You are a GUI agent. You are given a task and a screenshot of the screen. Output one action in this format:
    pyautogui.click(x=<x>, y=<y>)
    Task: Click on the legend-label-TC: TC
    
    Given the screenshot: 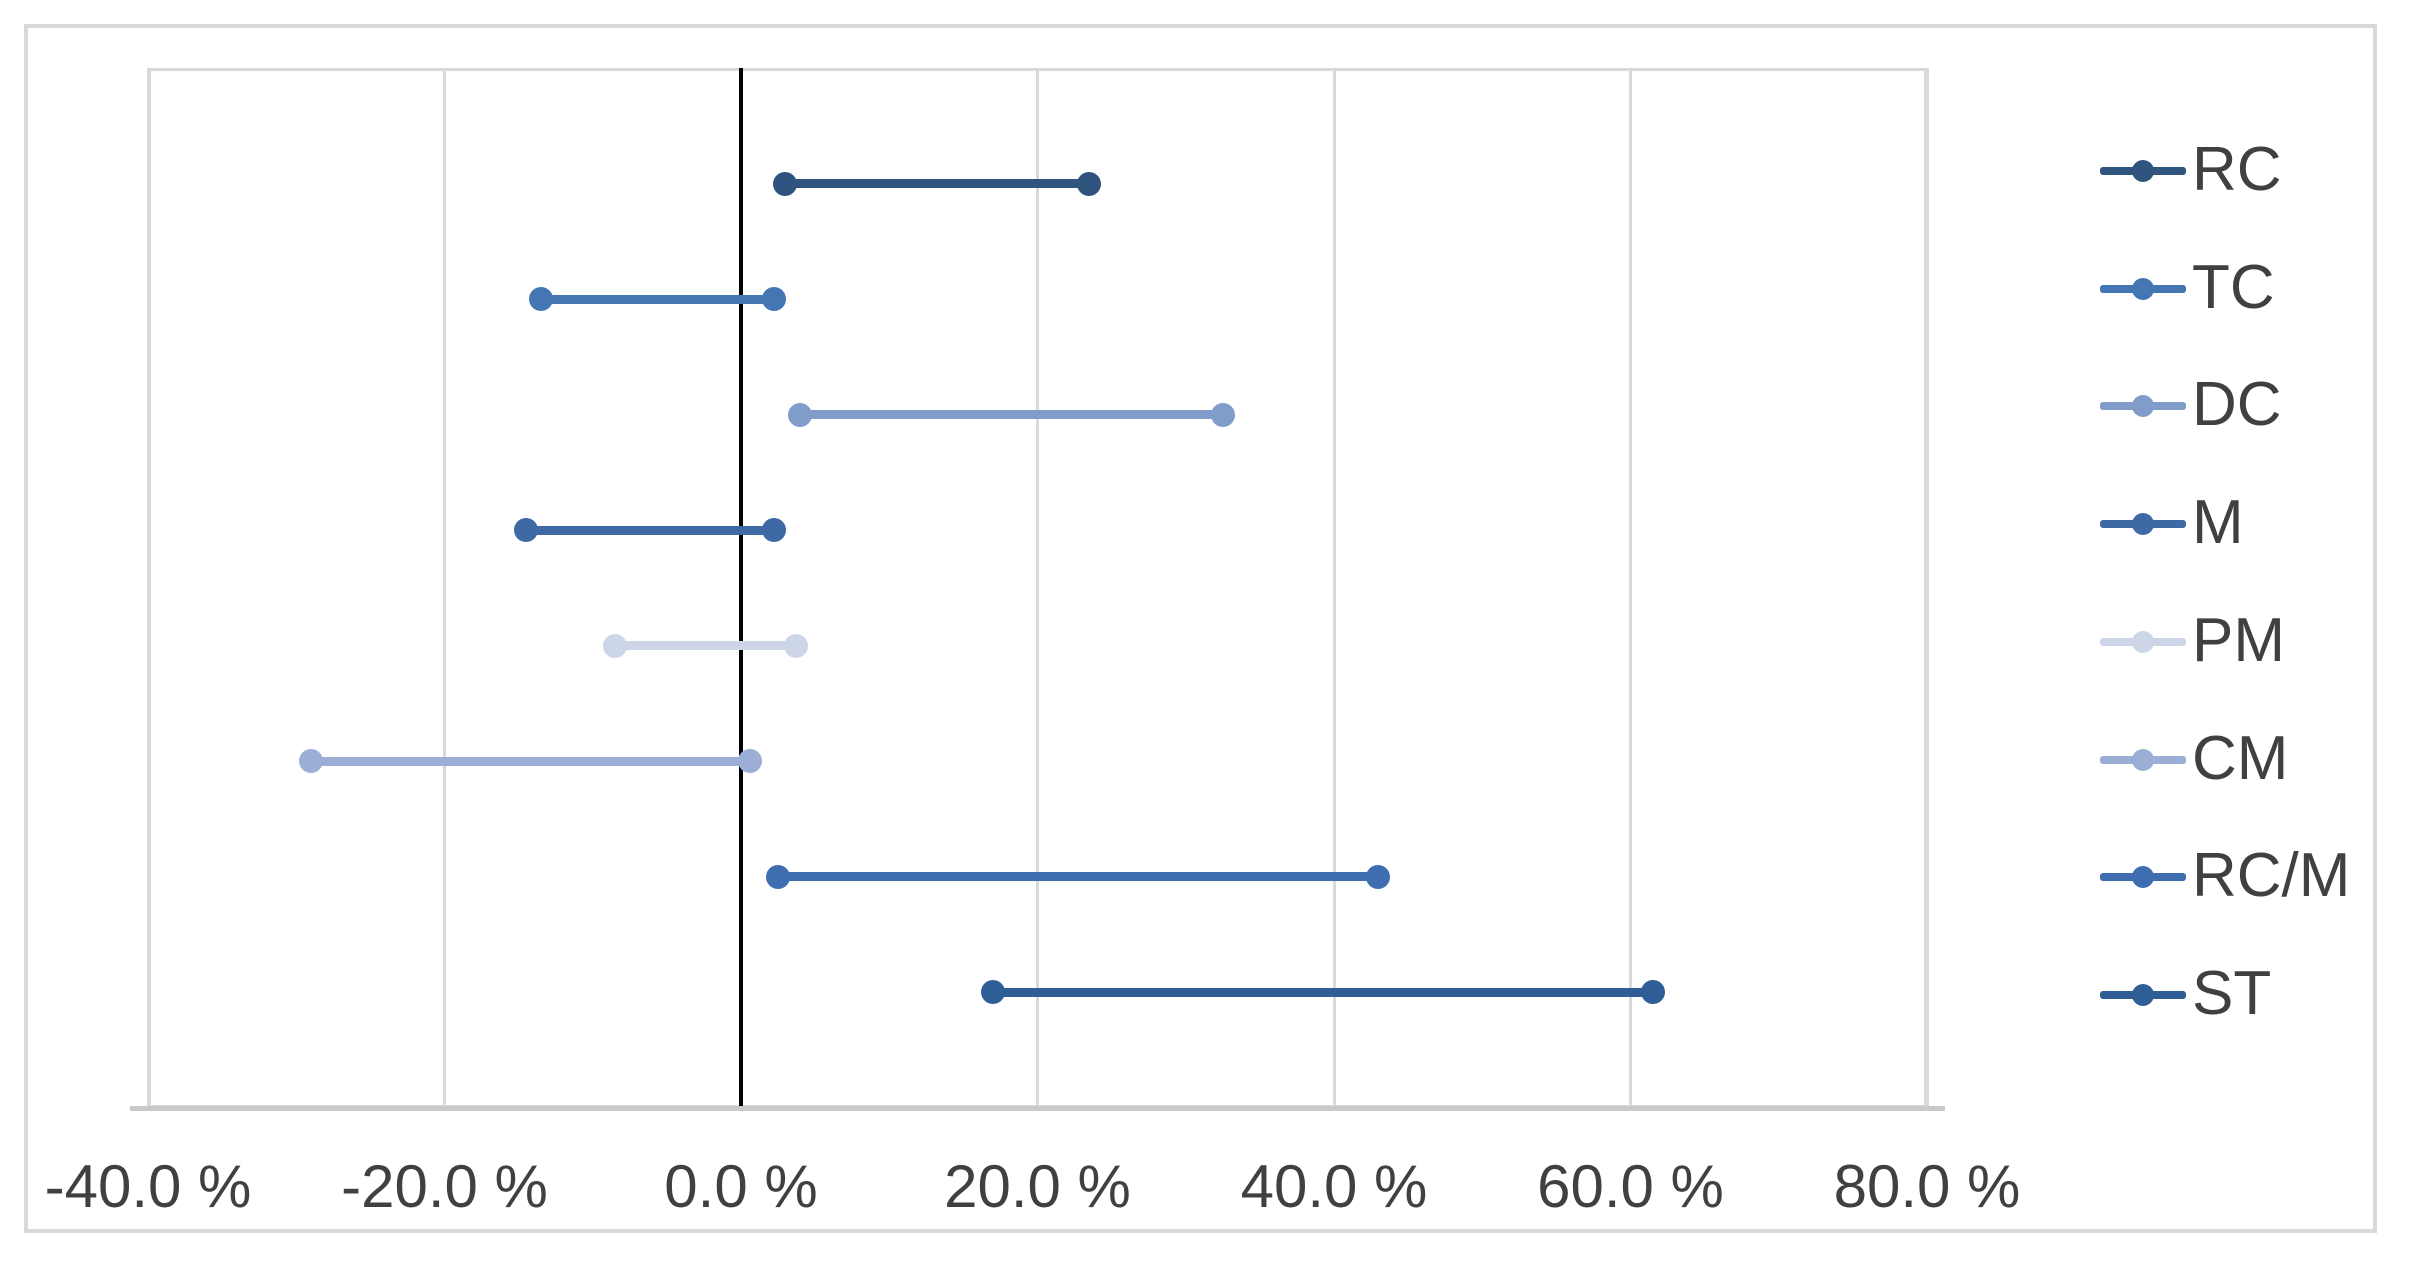 What is the action you would take?
    pyautogui.click(x=2233, y=287)
    